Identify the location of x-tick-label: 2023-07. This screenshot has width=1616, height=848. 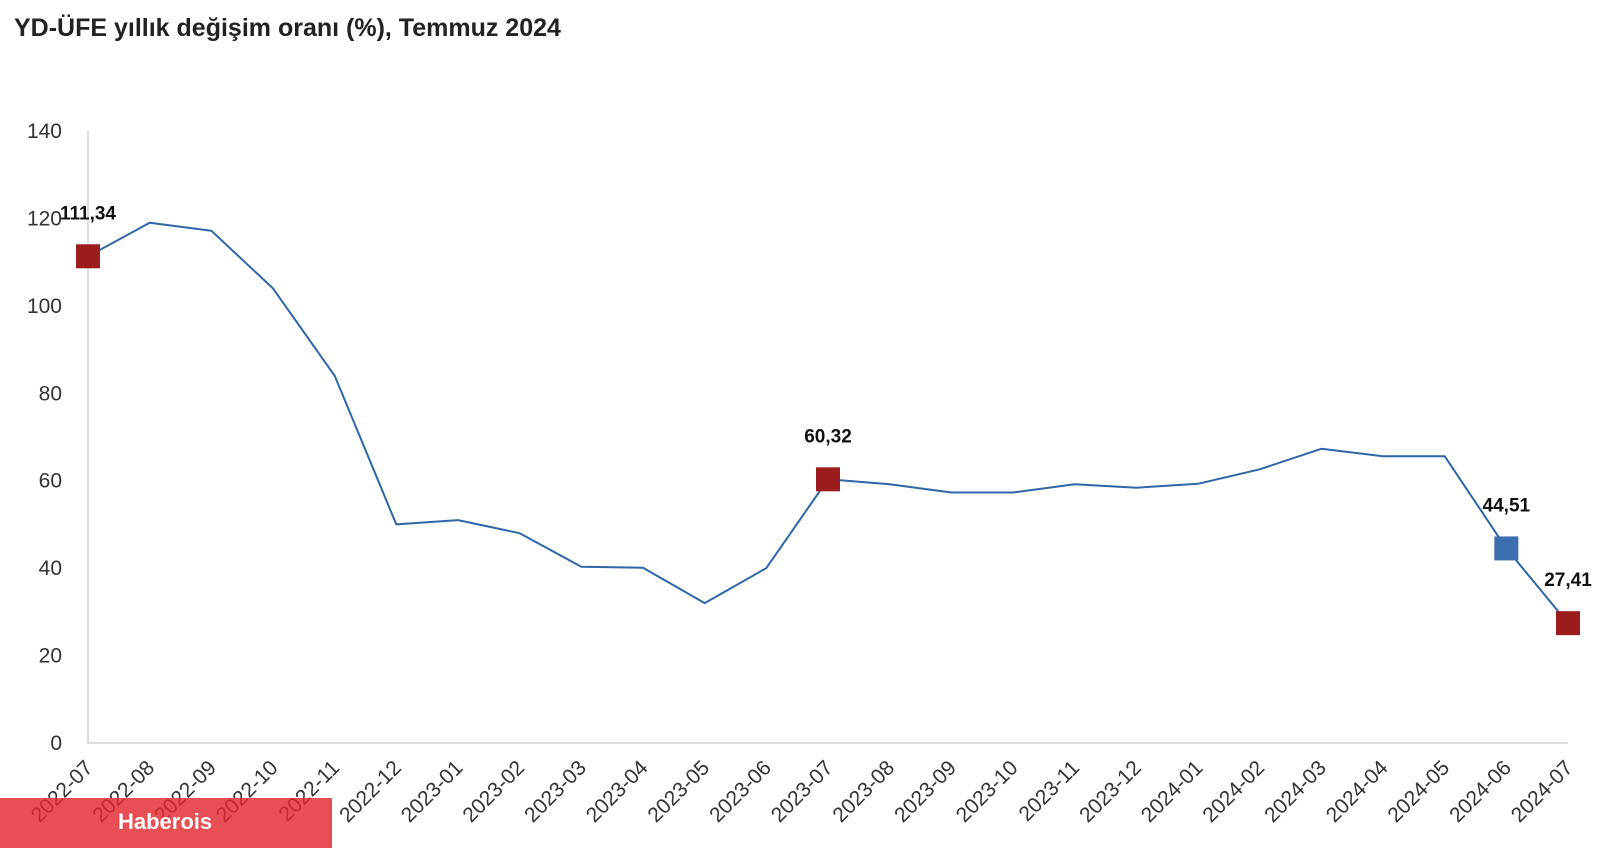
(802, 791).